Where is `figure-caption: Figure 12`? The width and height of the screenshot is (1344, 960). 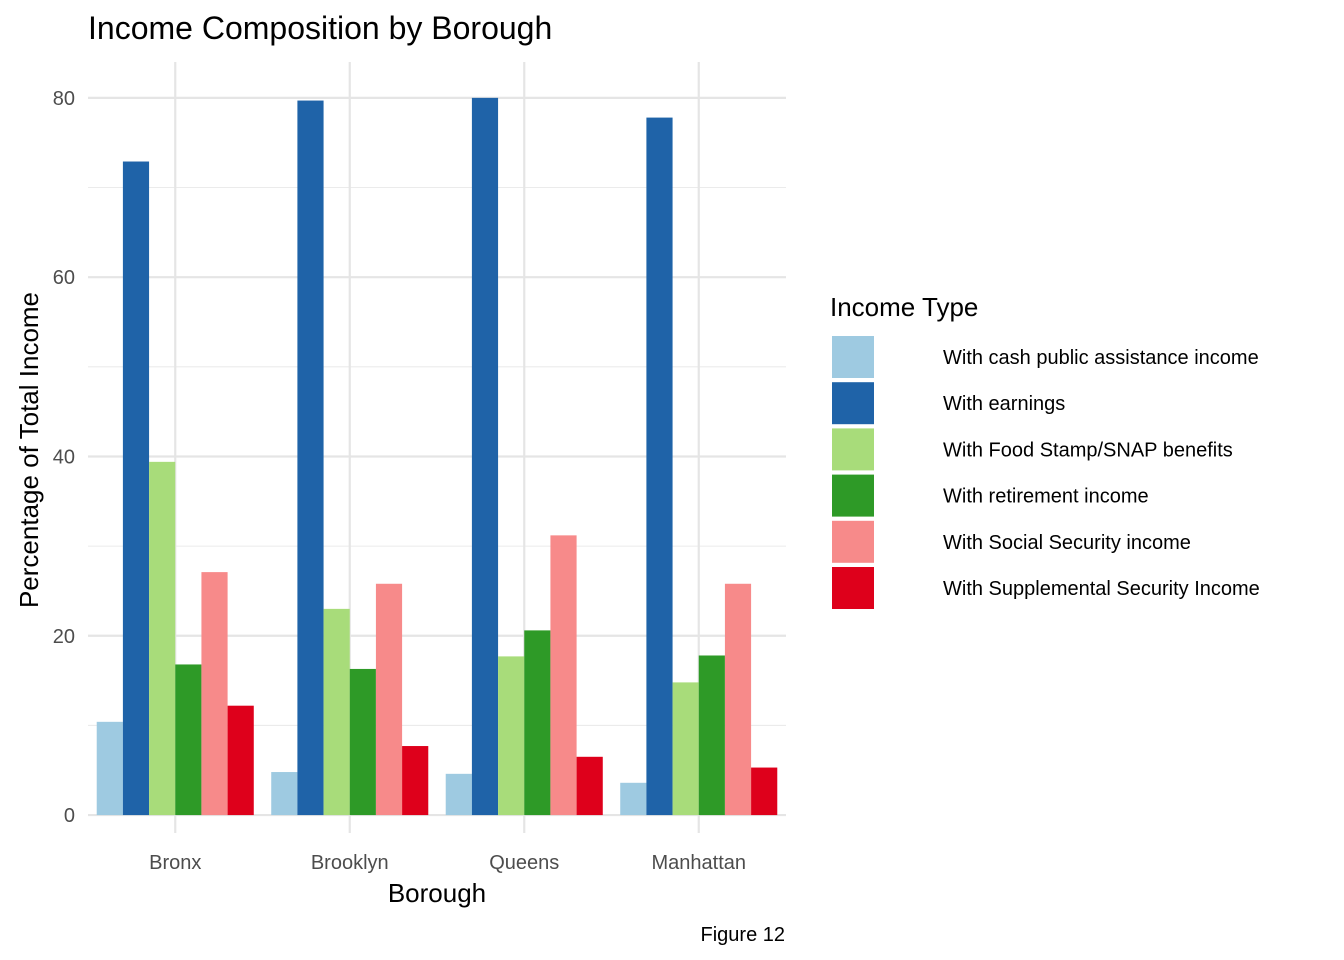
figure-caption: Figure 12 is located at coordinates (743, 935).